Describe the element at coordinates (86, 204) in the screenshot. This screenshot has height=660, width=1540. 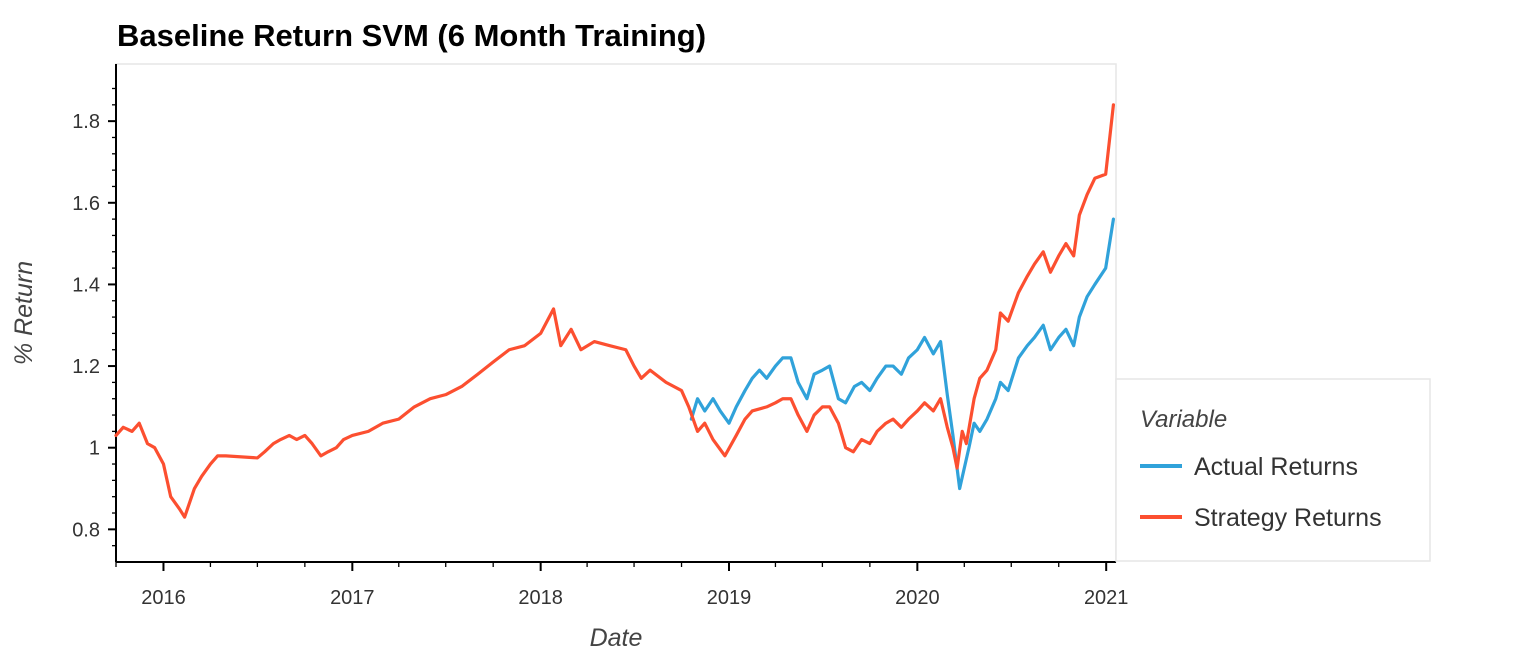
I see `y-tick-label: 1.6` at that location.